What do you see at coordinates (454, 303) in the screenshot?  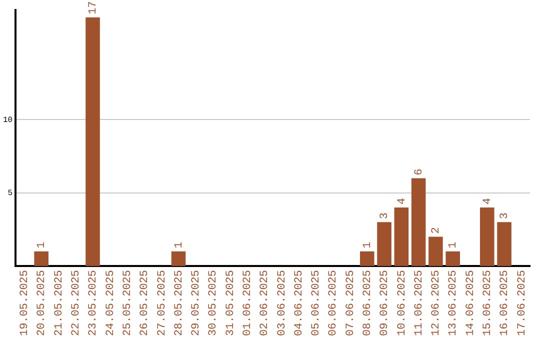 I see `x-tick-label: 13.06.2025` at bounding box center [454, 303].